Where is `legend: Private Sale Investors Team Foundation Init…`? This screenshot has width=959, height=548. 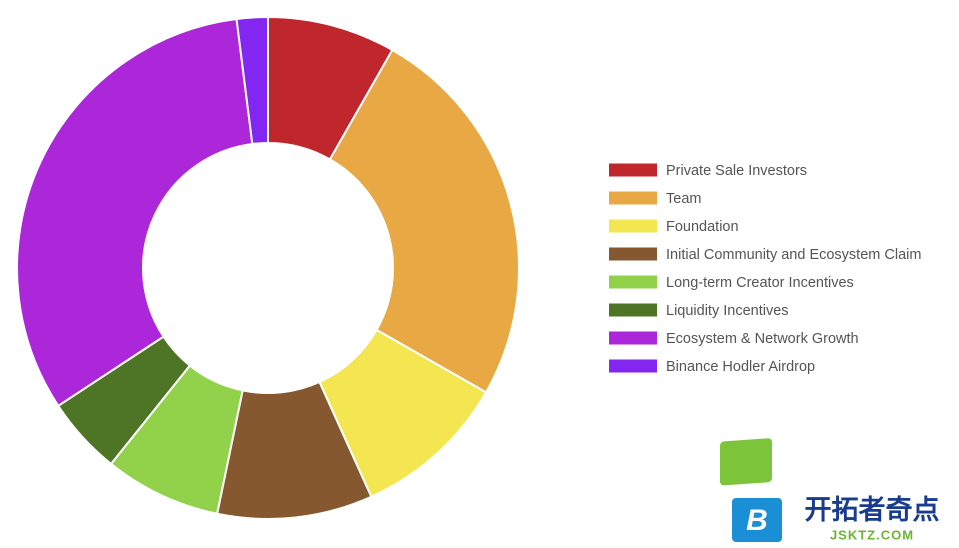
legend: Private Sale Investors Team Foundation Init… is located at coordinates (765, 269).